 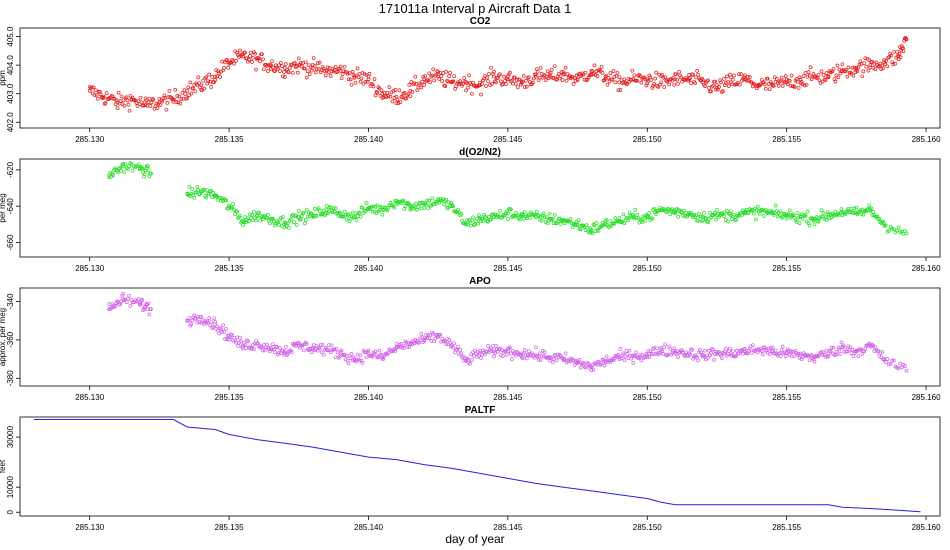 I want to click on panel-title: APO, so click(x=480, y=281).